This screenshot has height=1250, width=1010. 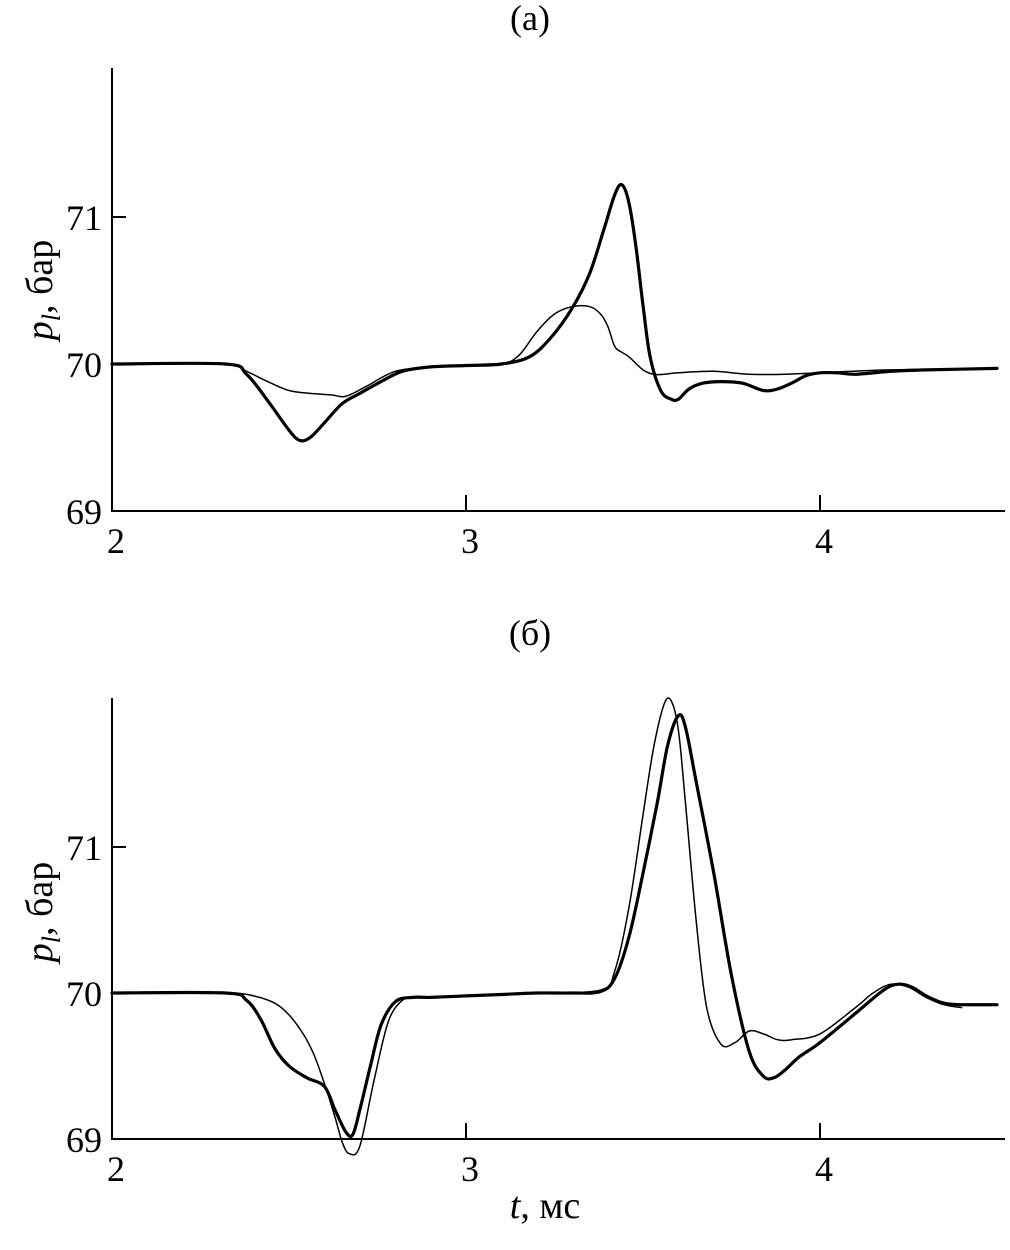 What do you see at coordinates (824, 1169) in the screenshot?
I see `x-tick-label-b: 4` at bounding box center [824, 1169].